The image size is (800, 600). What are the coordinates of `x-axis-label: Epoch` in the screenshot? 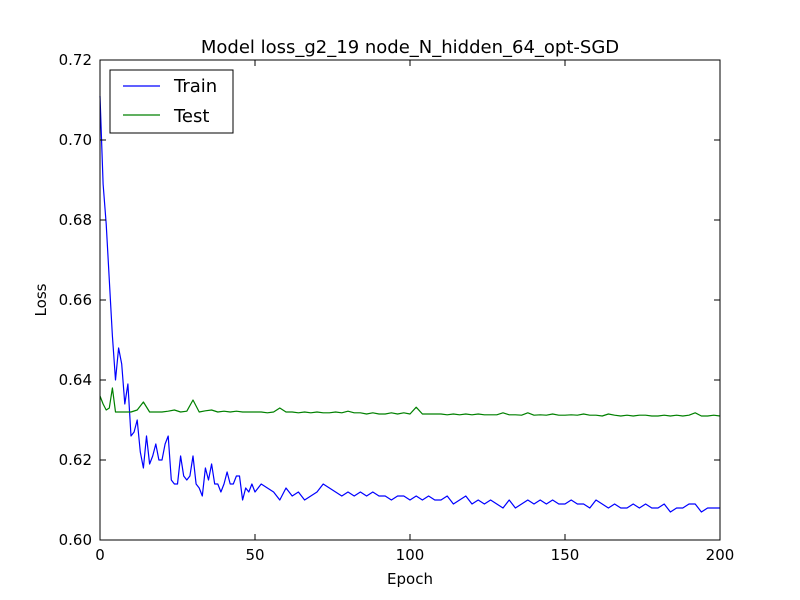 It's located at (410, 579).